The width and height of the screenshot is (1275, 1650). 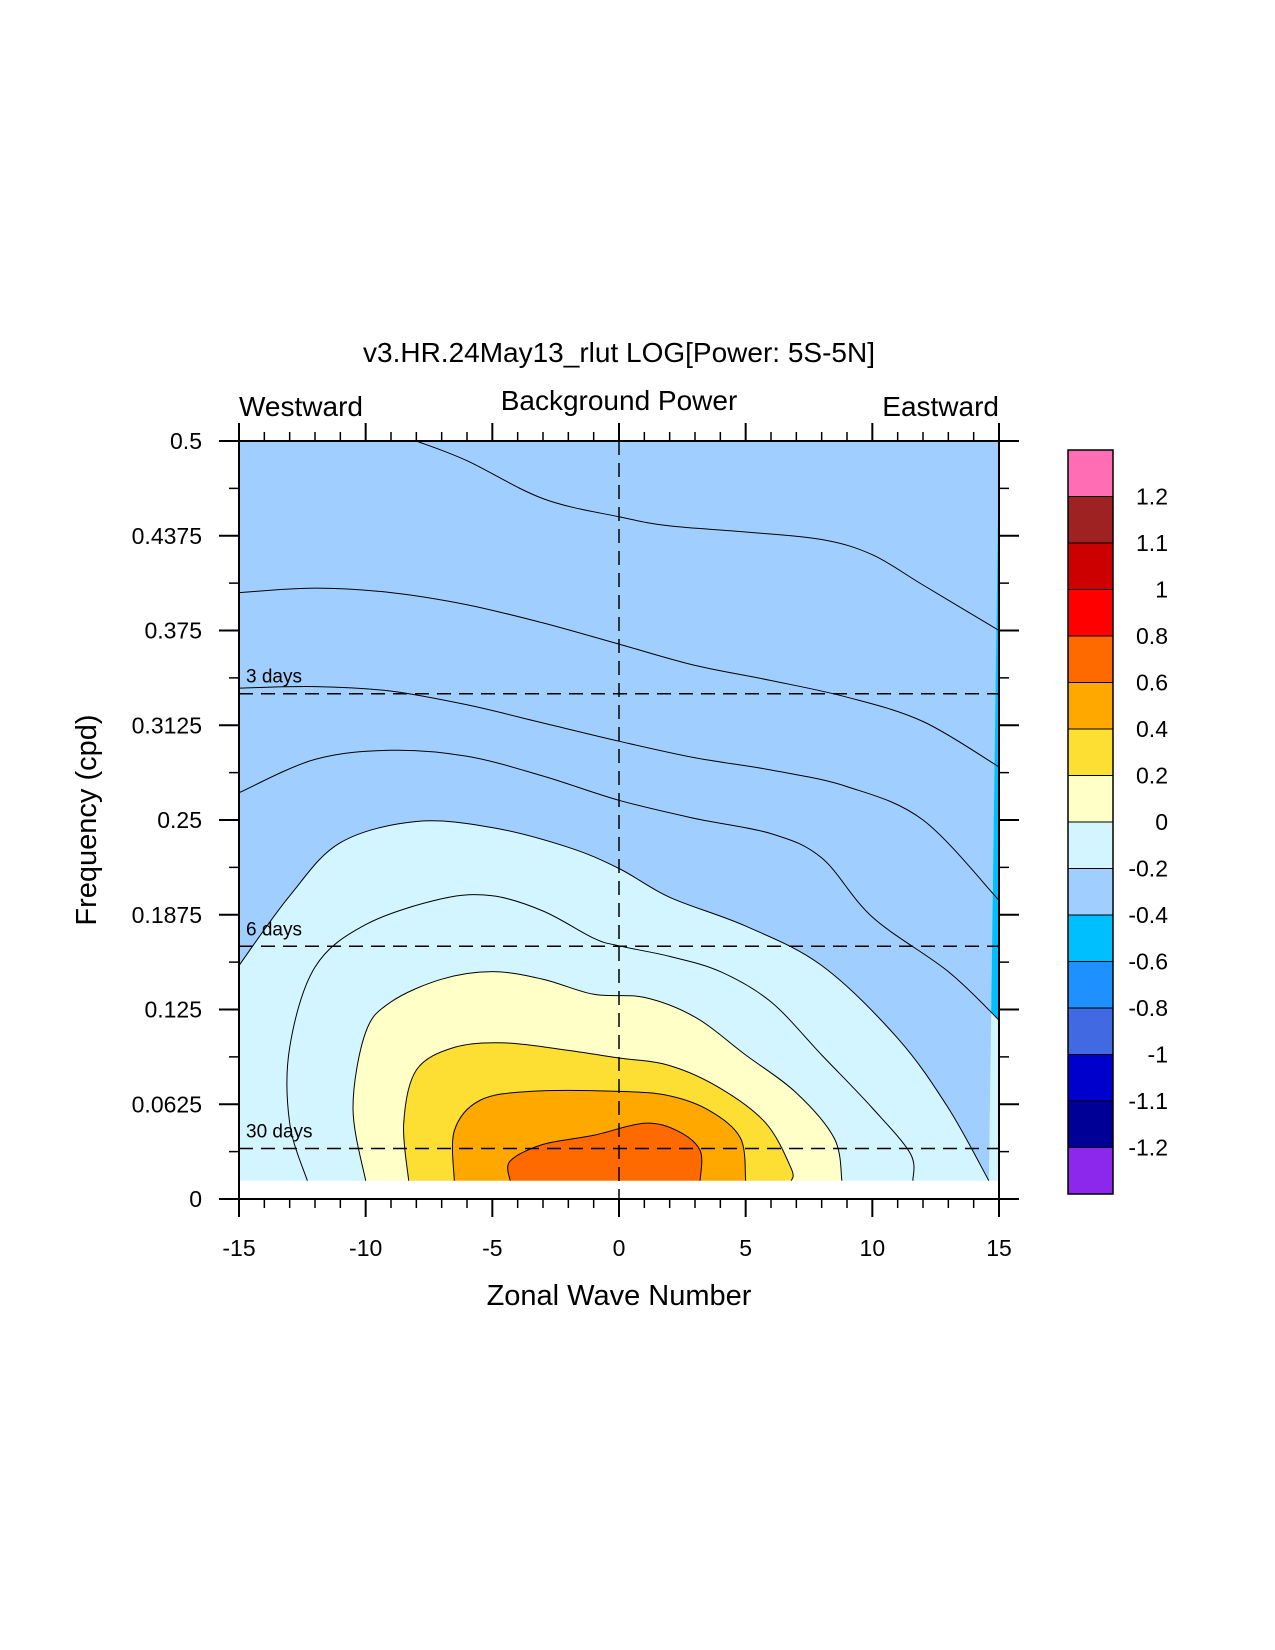 I want to click on subtitle-eastward: Eastward, so click(x=940, y=406).